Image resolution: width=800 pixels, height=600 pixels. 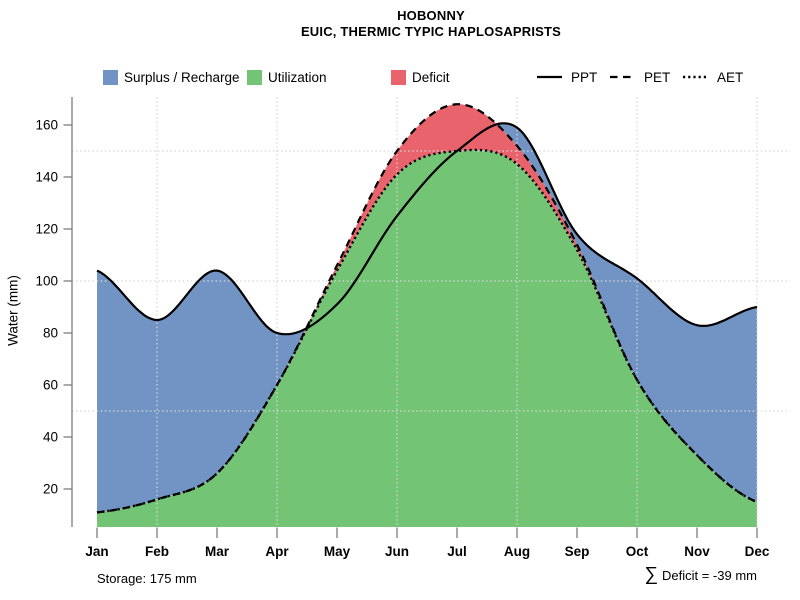 I want to click on x-tick-label: Dec, so click(x=757, y=551).